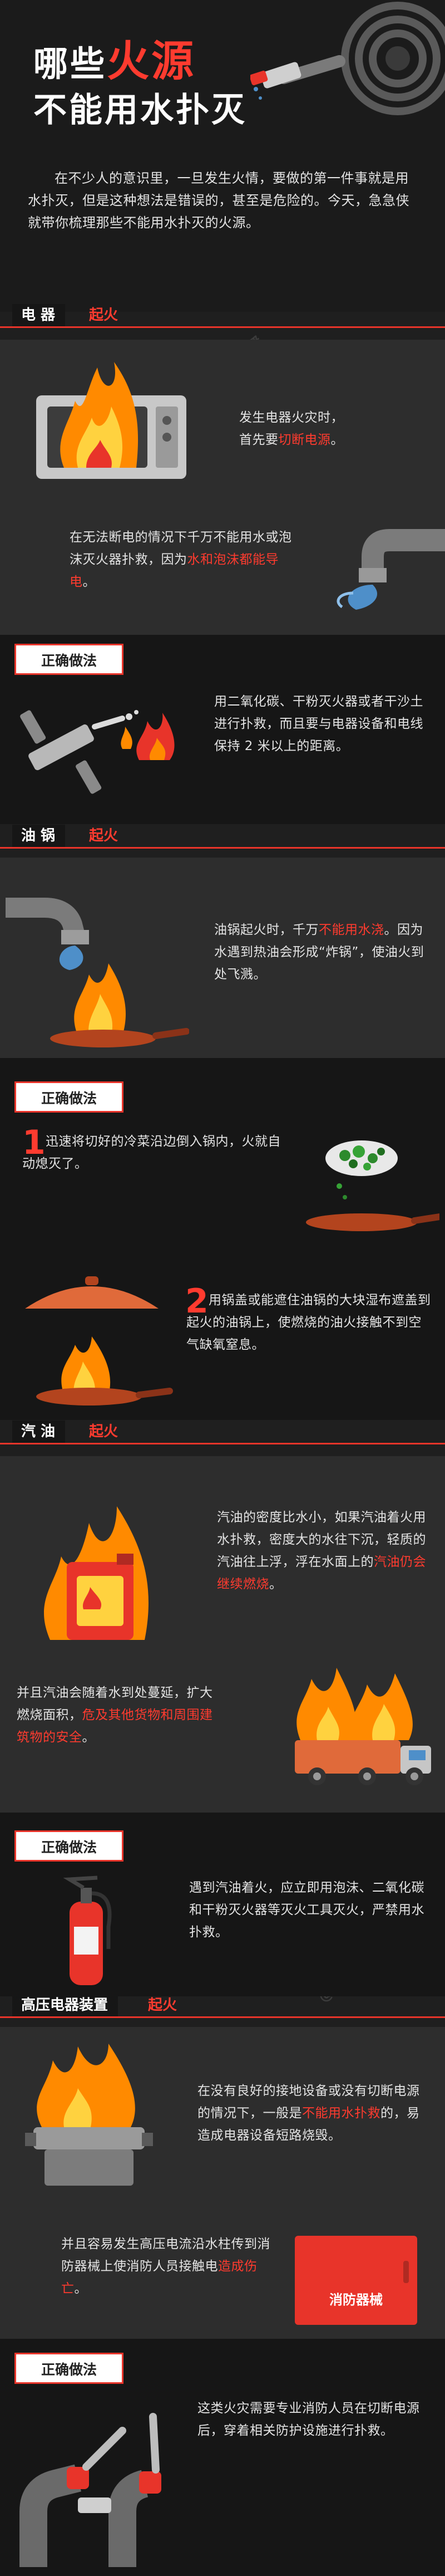  Describe the element at coordinates (308, 2419) in the screenshot. I see `hv-fix-text: 这类火灾需要专业消防人员在切断电源后，穿着相关防护设施进行扑救。` at that location.